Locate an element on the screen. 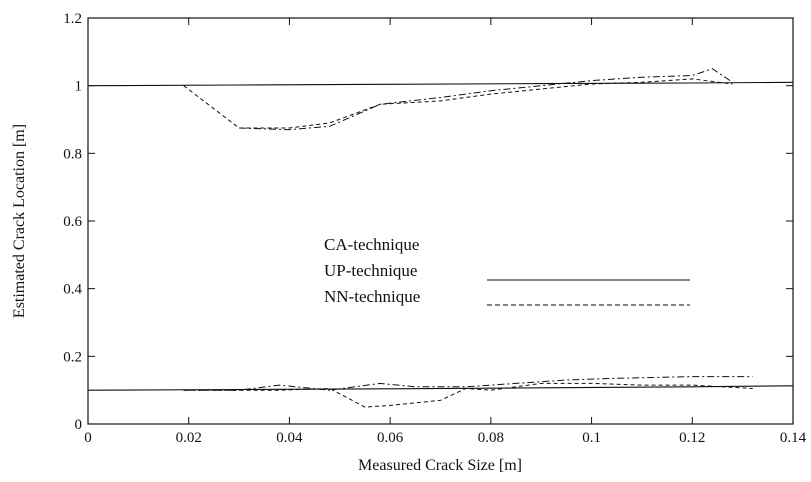  x-tick-label: 0.08 is located at coordinates (491, 438).